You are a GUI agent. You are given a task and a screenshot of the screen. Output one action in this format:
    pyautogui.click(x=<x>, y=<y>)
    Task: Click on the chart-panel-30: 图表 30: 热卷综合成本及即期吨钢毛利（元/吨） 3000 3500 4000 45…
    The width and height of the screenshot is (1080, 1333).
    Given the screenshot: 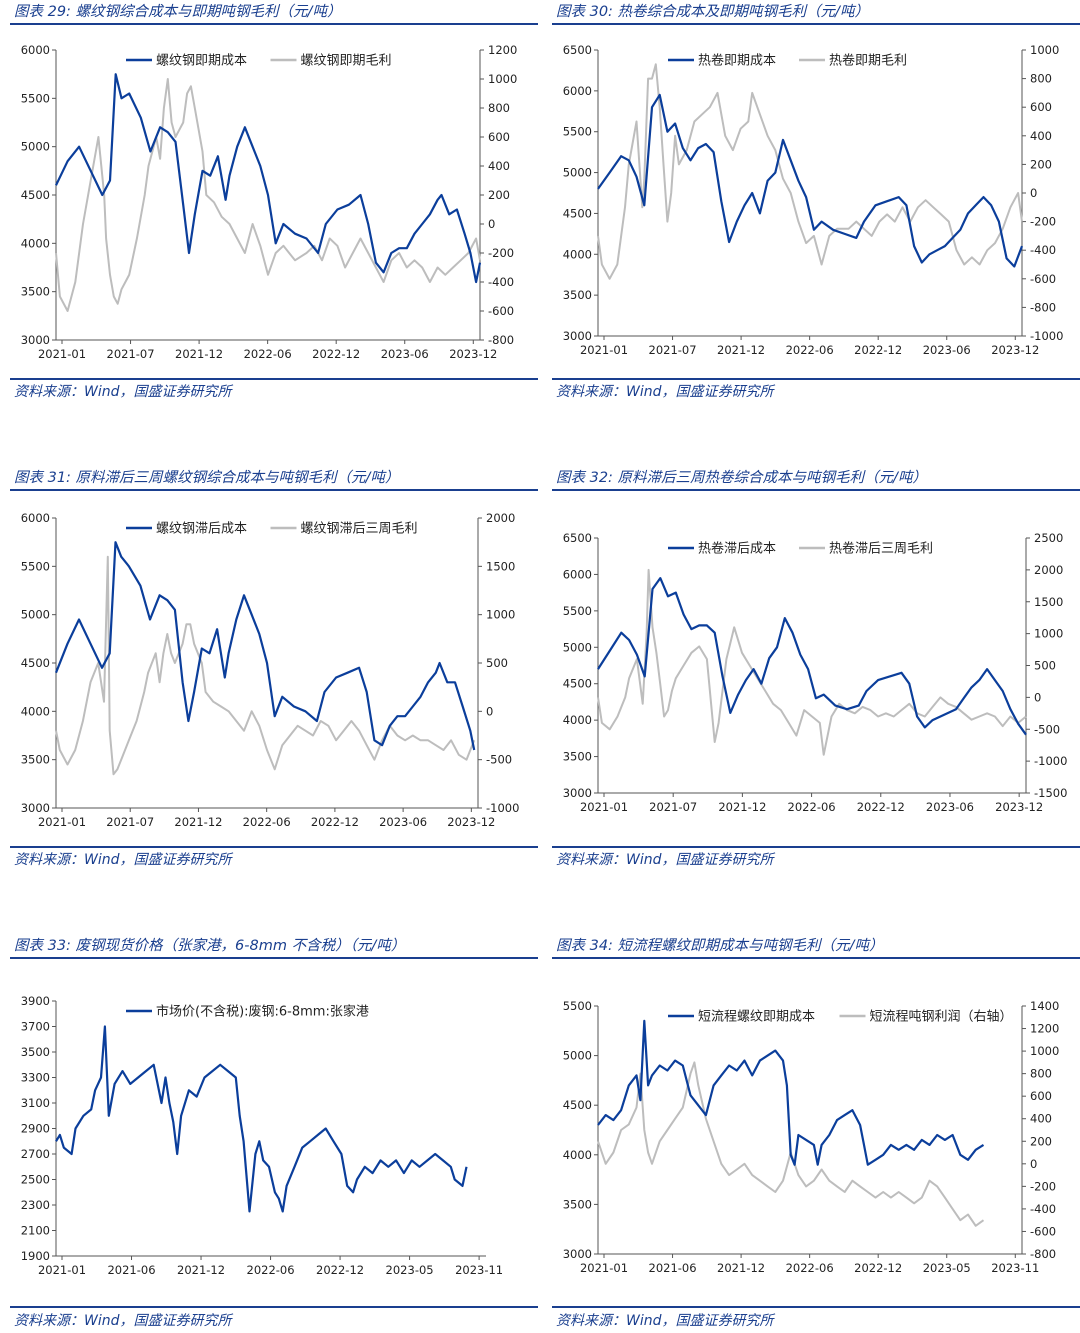 What is the action you would take?
    pyautogui.click(x=816, y=200)
    